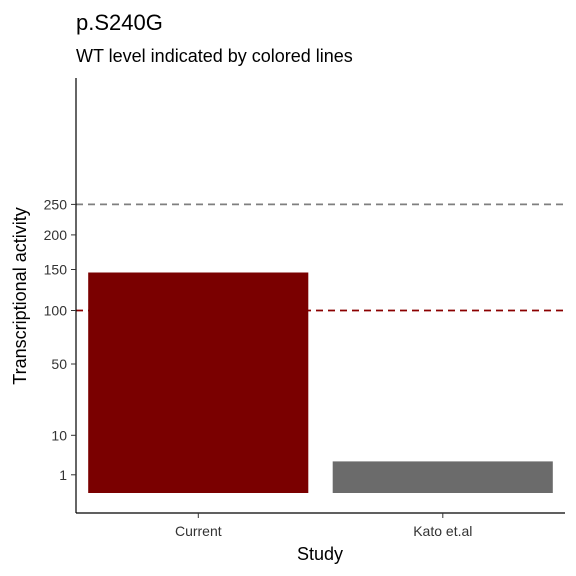 The width and height of the screenshot is (576, 576). Describe the element at coordinates (198, 531) in the screenshot. I see `x-tick-label: Current` at that location.